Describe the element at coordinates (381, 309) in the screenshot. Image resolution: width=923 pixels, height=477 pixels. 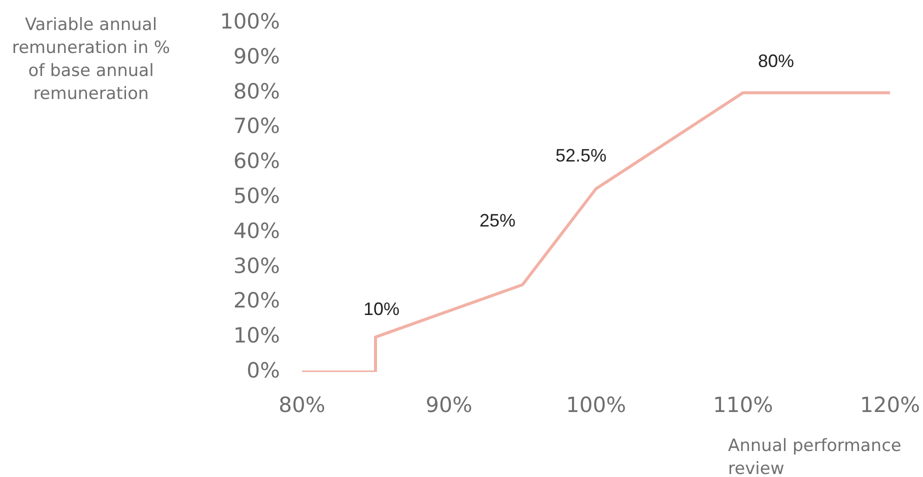
I see `data-label: 10%` at that location.